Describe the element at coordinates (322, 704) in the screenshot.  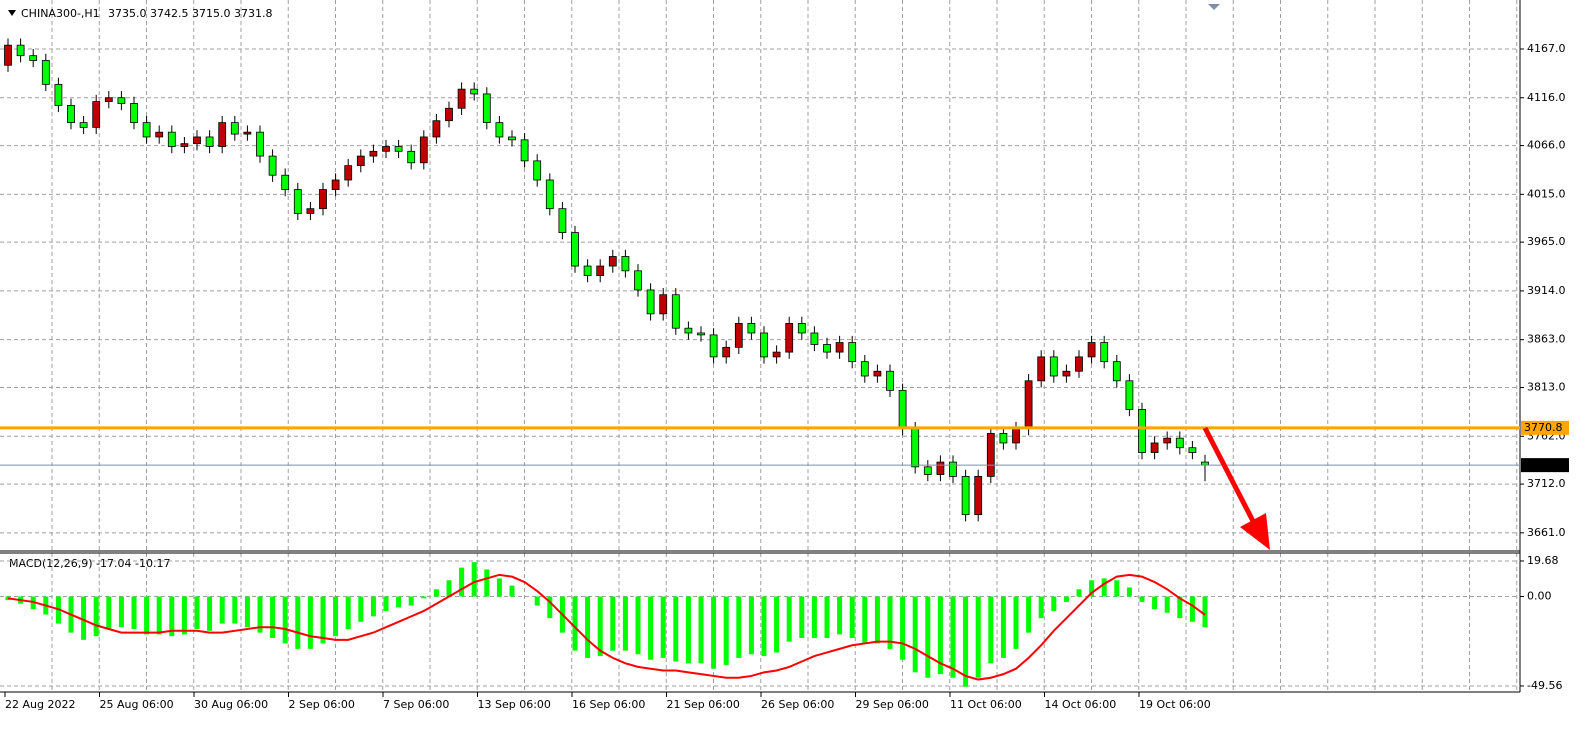
I see `x-tick-label: 2 Sep 06:00` at that location.